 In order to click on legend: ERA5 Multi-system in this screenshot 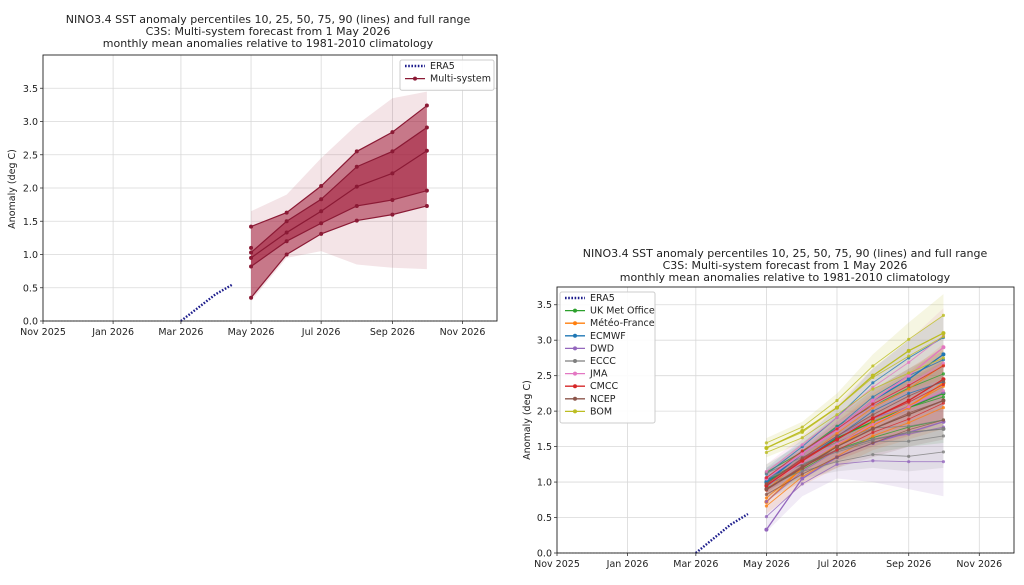, I will do `click(447, 75)`.